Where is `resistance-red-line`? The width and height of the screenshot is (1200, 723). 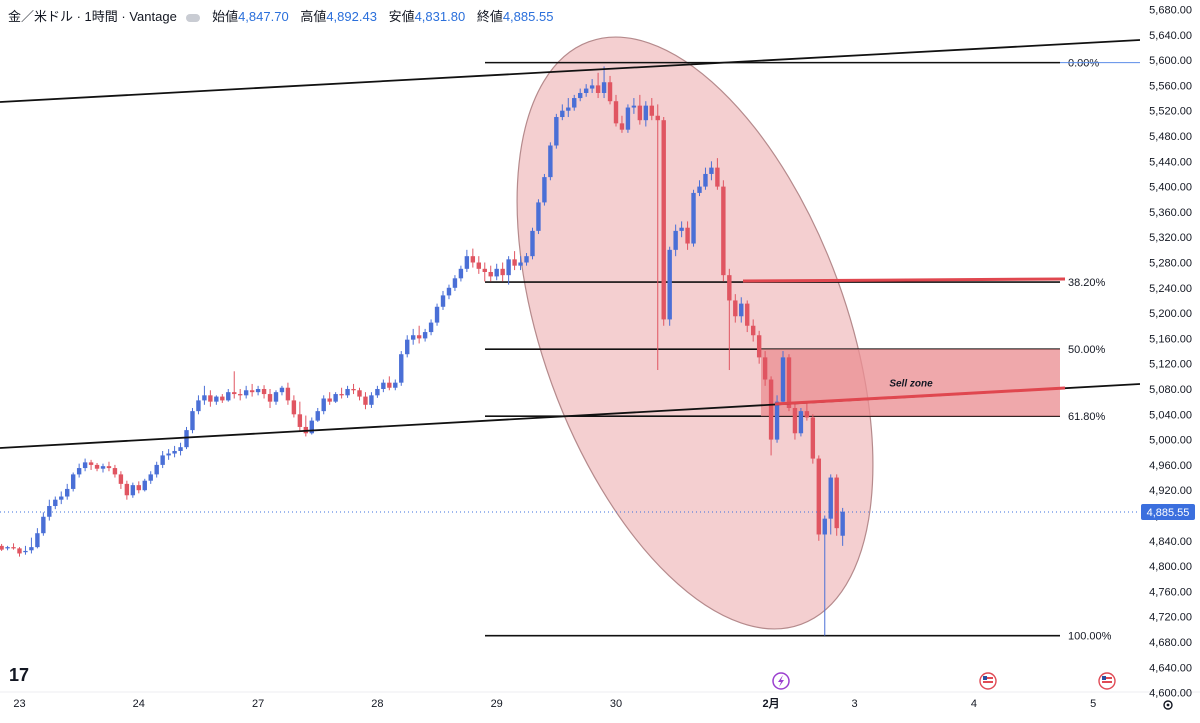
resistance-red-line is located at coordinates (904, 280).